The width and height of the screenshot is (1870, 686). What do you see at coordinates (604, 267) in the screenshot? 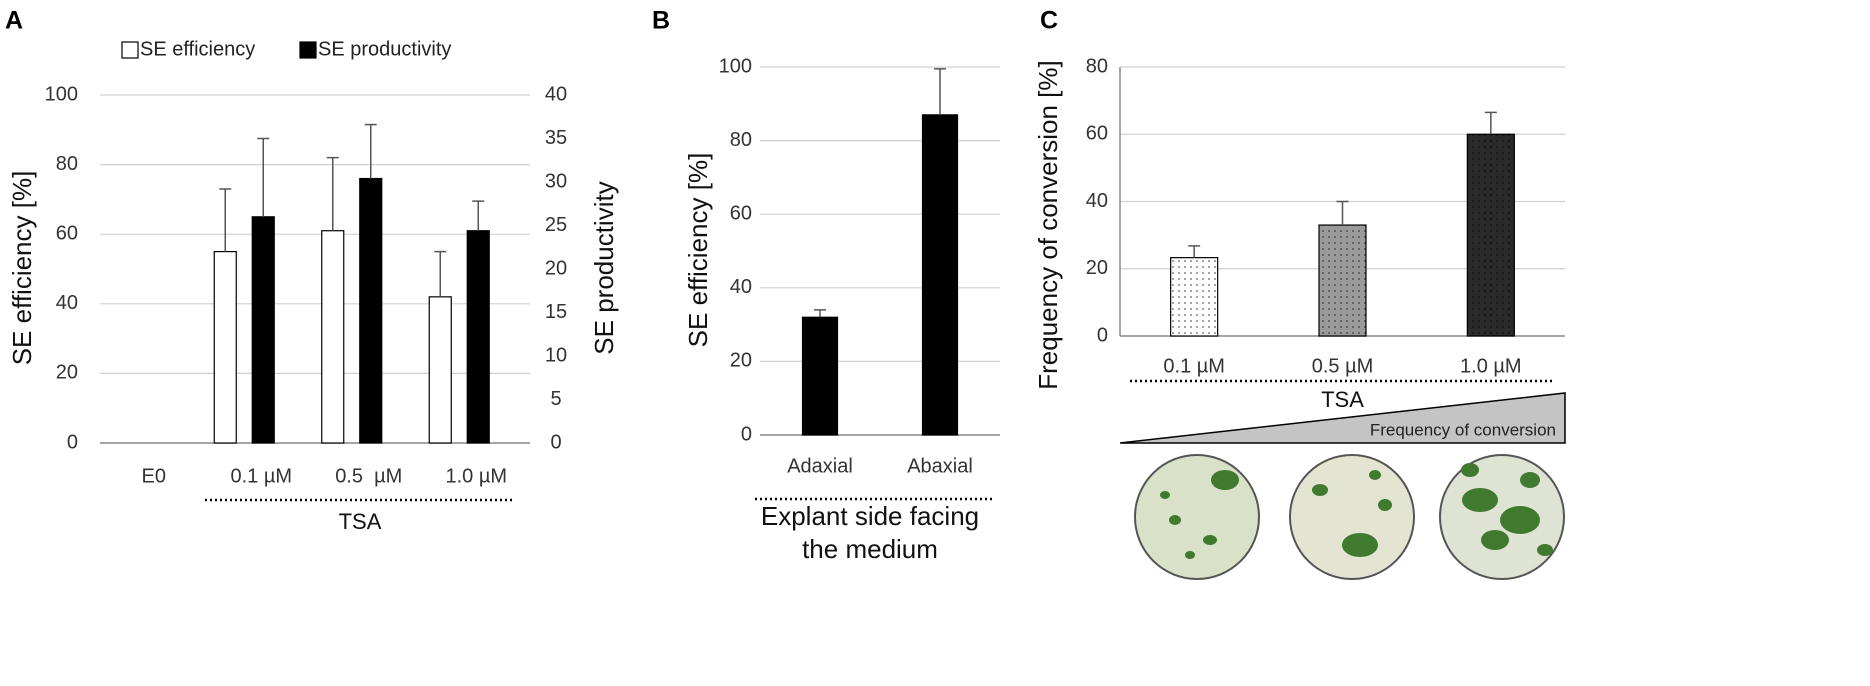
I see `y2-axis-title: SE productivity` at bounding box center [604, 267].